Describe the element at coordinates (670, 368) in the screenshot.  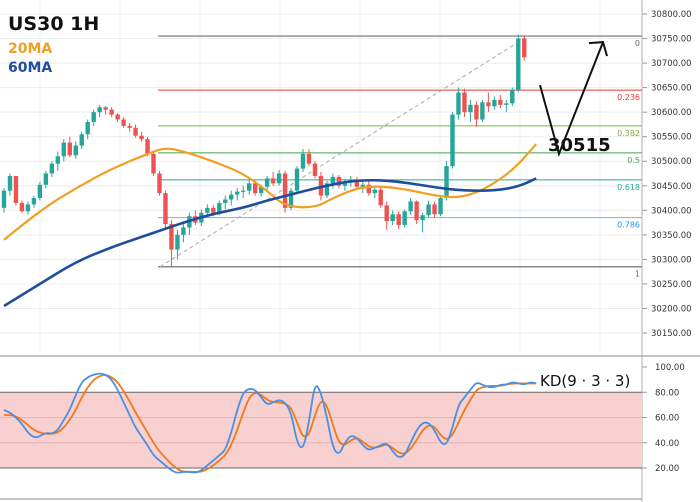
I see `kd-tick-label: 100.00` at that location.